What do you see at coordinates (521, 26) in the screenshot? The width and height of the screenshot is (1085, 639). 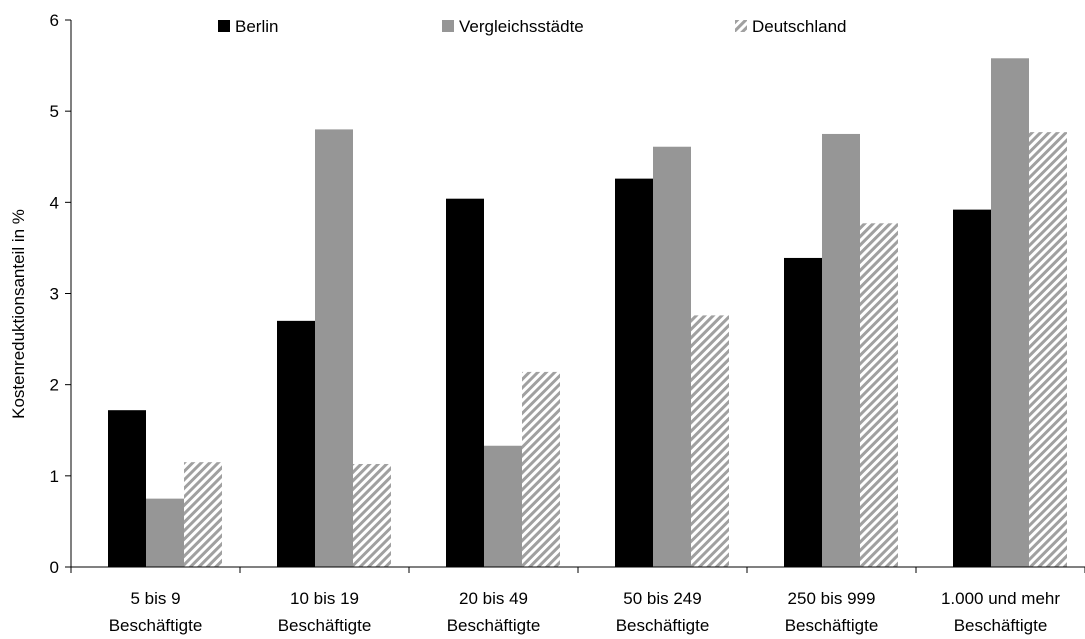 I see `legend-label: Vergleichsstädte` at bounding box center [521, 26].